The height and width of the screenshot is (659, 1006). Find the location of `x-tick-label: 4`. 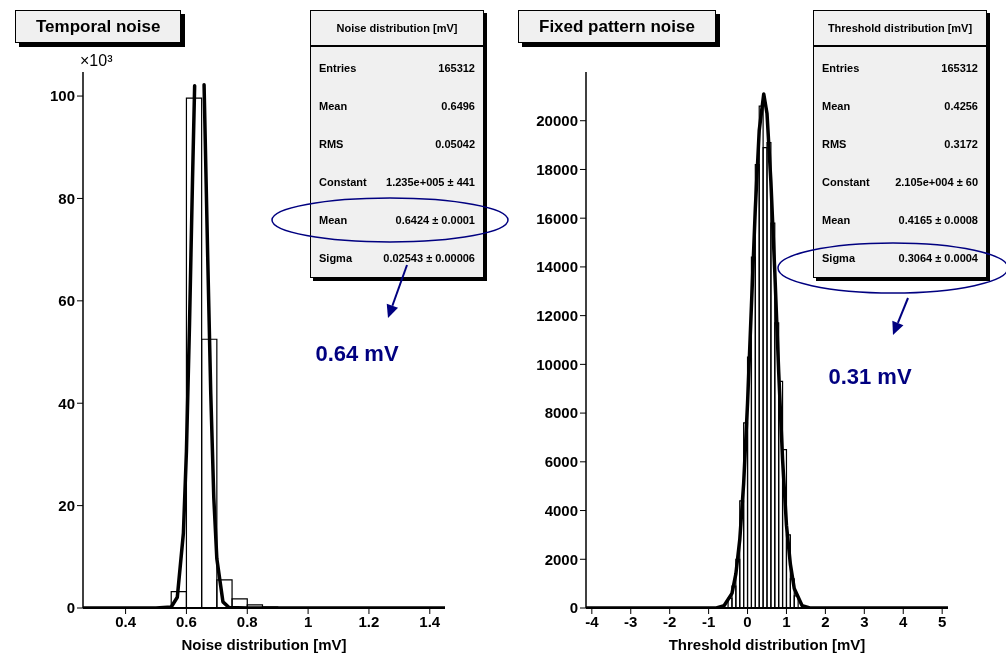

x-tick-label: 4 is located at coordinates (904, 621).